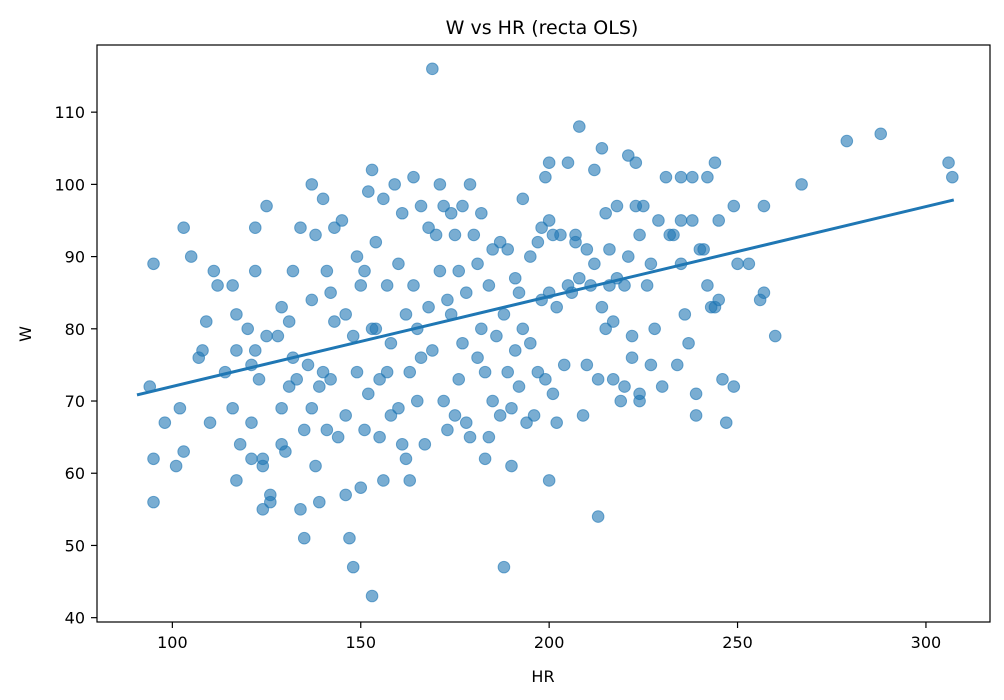  Describe the element at coordinates (926, 642) in the screenshot. I see `x-tick-label: 300` at that location.